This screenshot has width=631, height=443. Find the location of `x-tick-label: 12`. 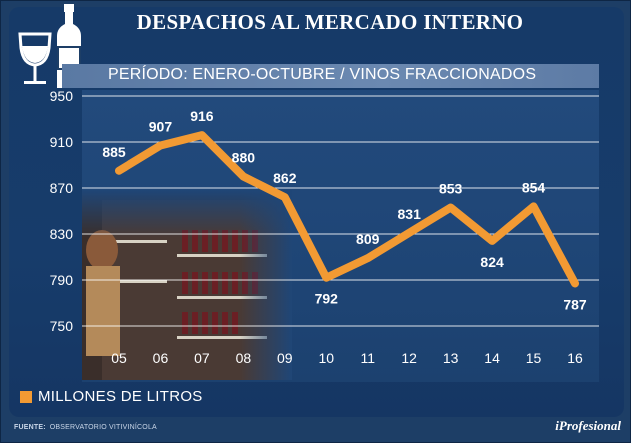

x-tick-label: 12 is located at coordinates (409, 358).